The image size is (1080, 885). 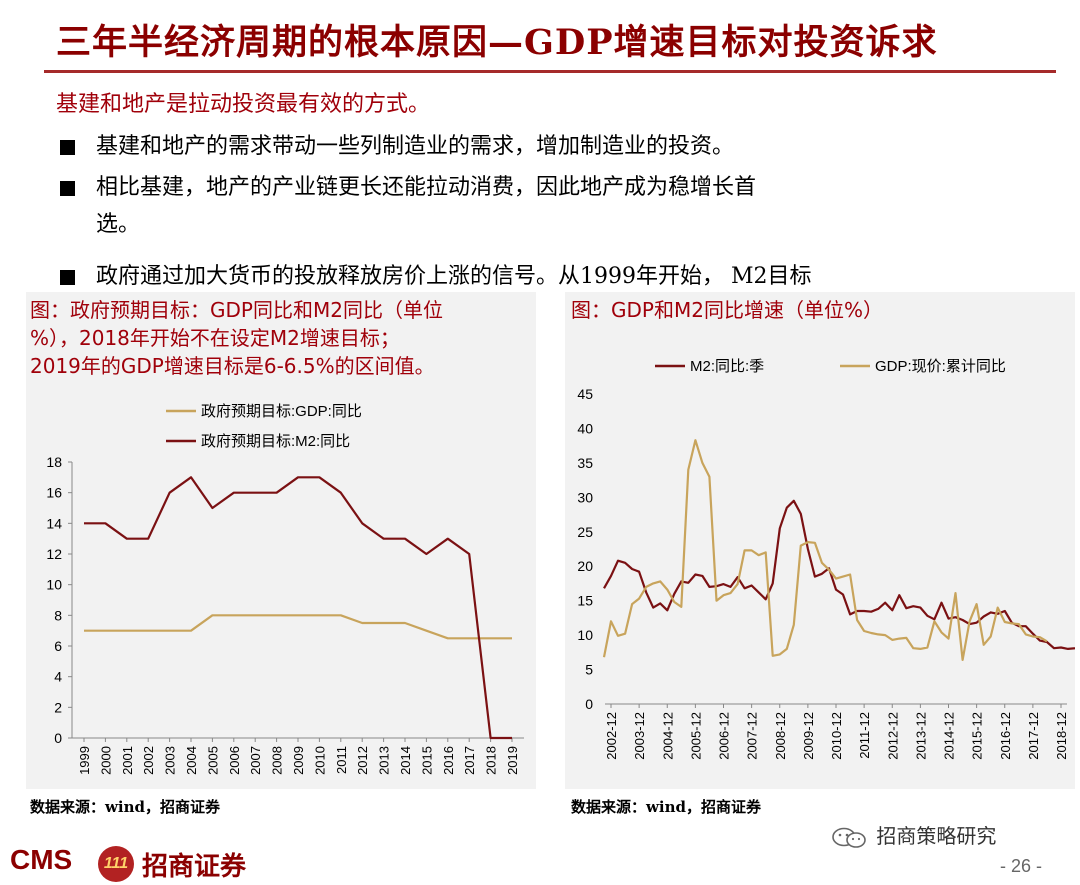 What do you see at coordinates (54, 493) in the screenshot?
I see `y-tick-label: 16` at bounding box center [54, 493].